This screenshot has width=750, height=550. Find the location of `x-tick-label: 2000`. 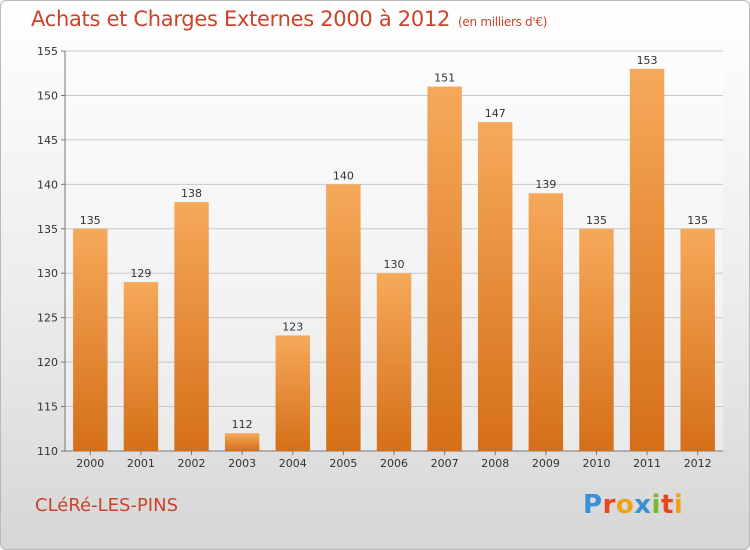

x-tick-label: 2000 is located at coordinates (90, 463).